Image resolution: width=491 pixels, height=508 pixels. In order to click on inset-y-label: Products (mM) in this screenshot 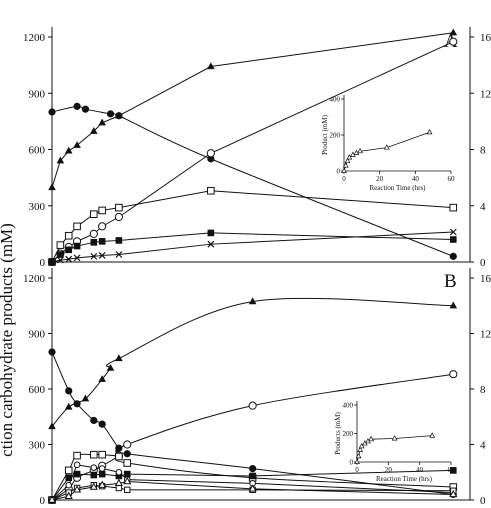, I will do `click(338, 433)`.